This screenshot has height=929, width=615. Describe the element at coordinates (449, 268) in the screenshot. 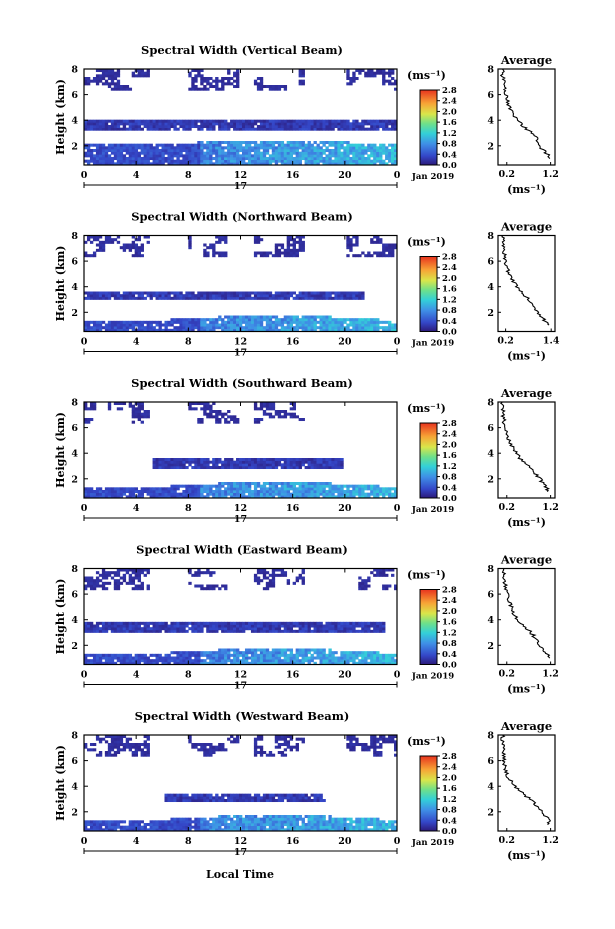

I see `colorbar-tick-label: 2.4` at that location.